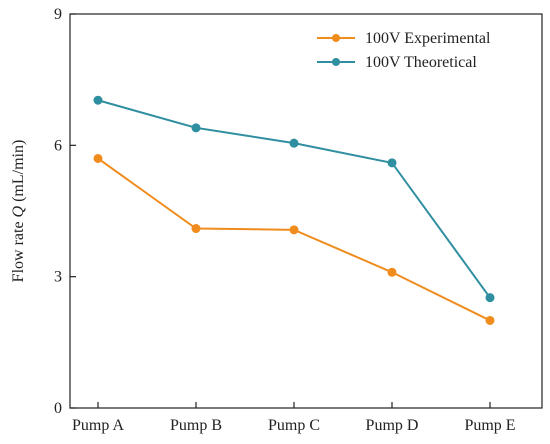 The width and height of the screenshot is (550, 444). Describe the element at coordinates (58, 408) in the screenshot. I see `y-tick-label: 0` at that location.